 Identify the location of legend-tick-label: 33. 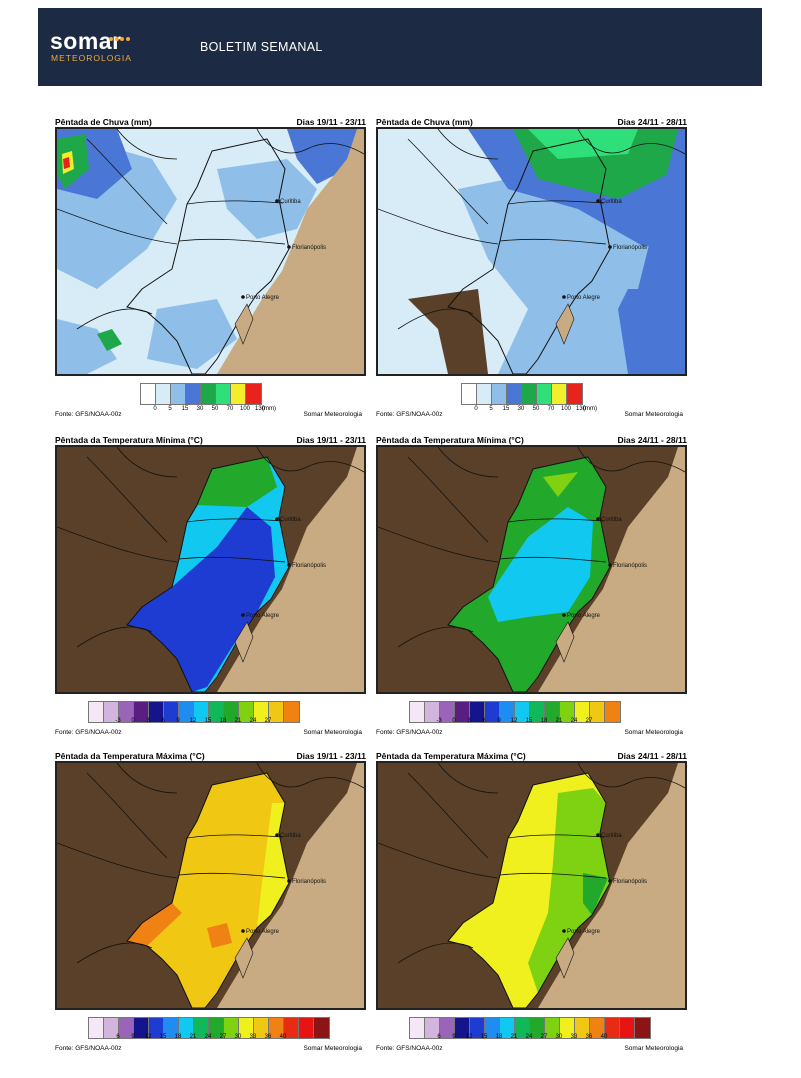
(574, 1037).